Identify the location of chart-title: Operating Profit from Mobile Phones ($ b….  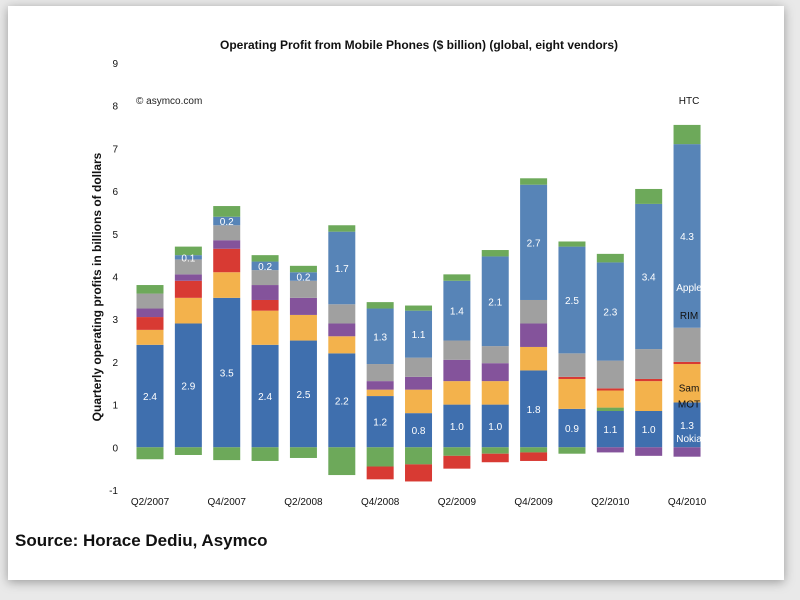
(419, 45).